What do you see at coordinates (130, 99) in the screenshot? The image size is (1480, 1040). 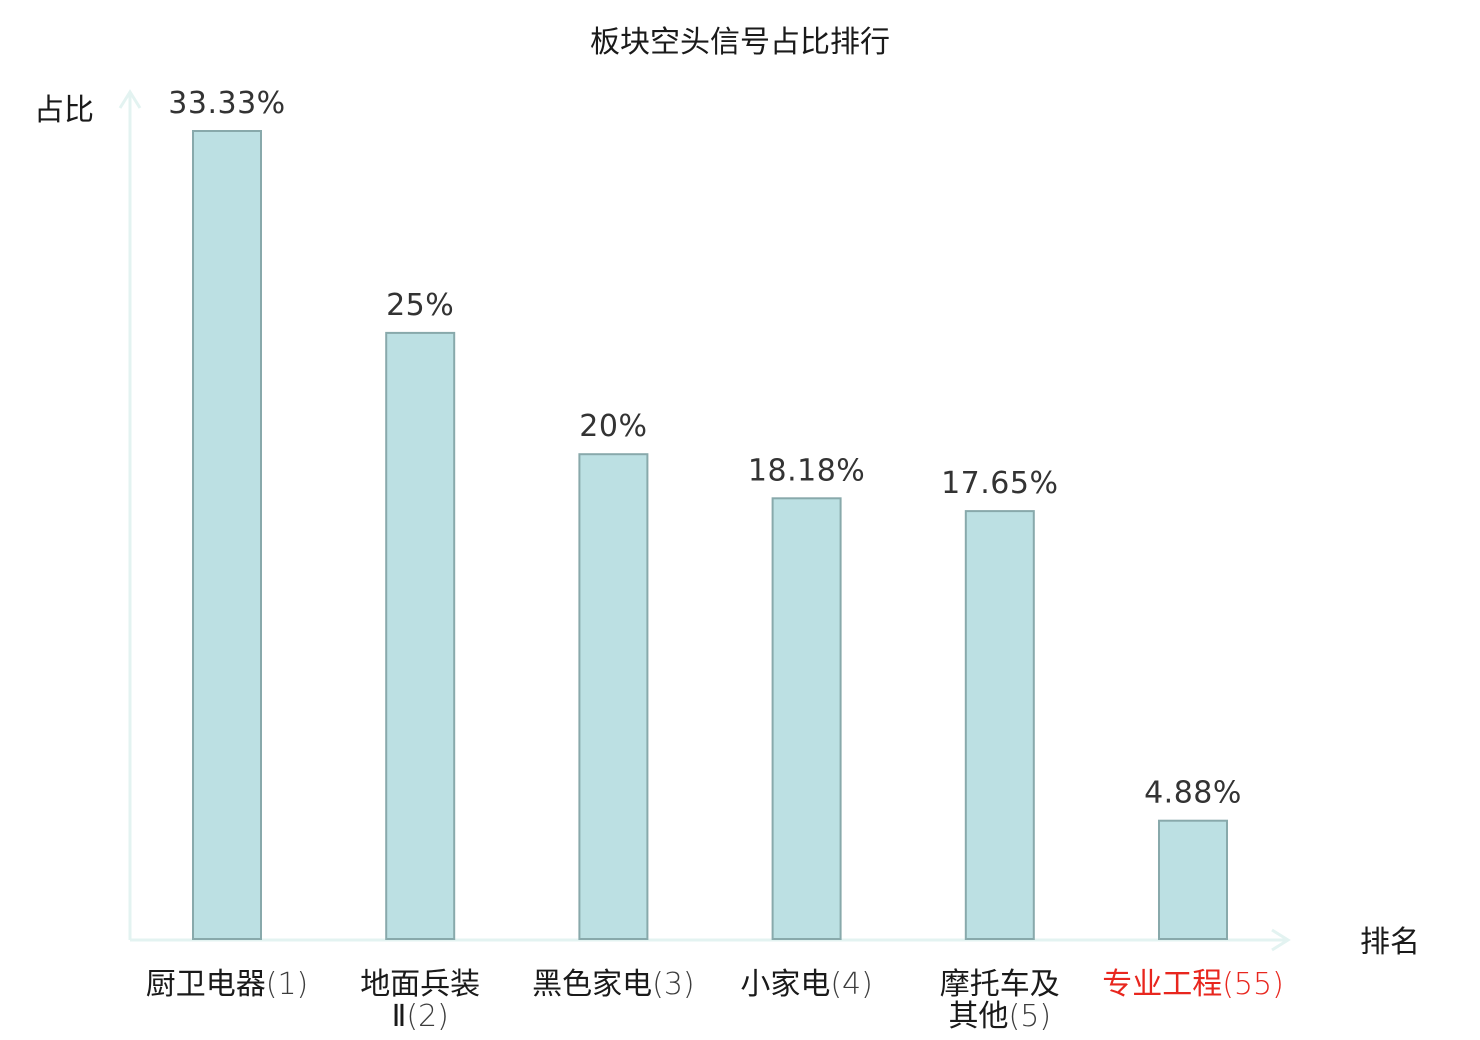 I see `y-axis-arrow` at bounding box center [130, 99].